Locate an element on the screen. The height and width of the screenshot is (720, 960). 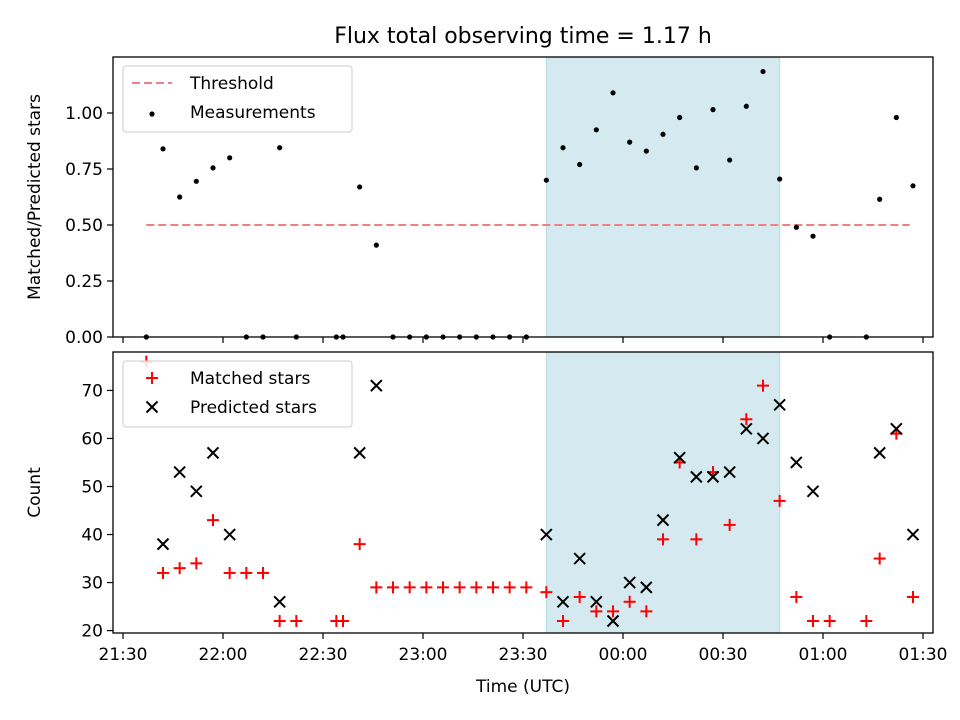
y-axis-label-ratio: Matched/Predicted stars is located at coordinates (35, 197).